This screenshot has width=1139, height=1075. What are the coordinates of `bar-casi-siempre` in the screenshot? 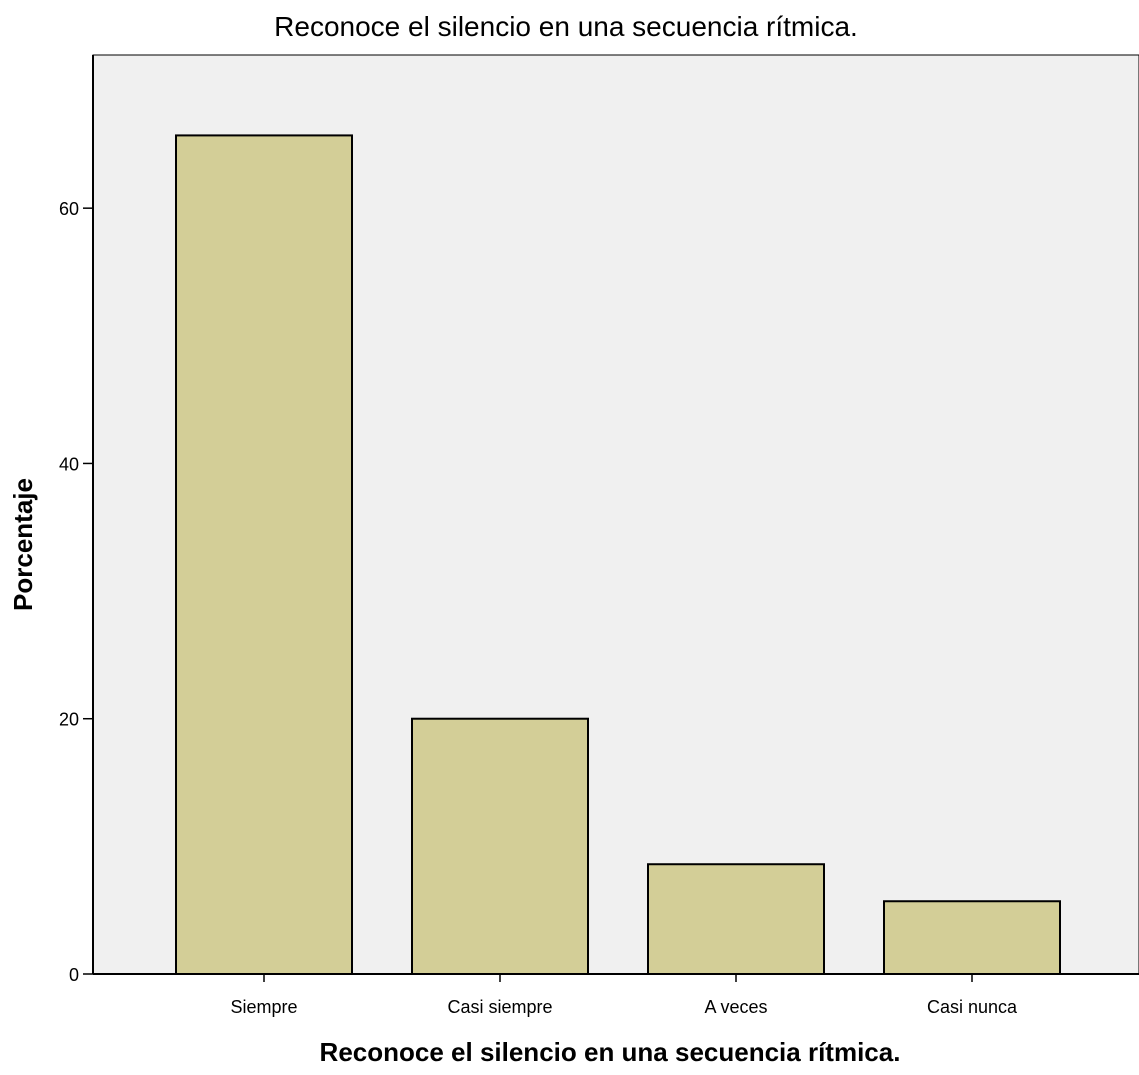 It's located at (500, 846).